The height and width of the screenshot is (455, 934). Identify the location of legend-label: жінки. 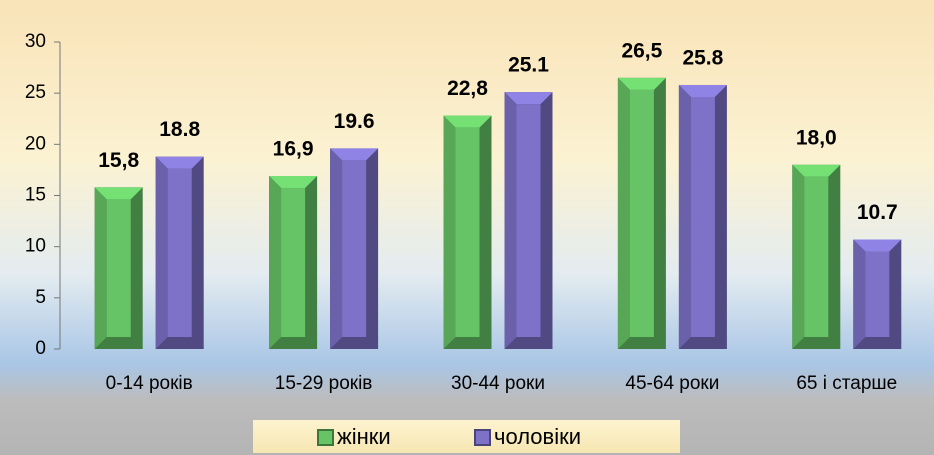
(364, 436).